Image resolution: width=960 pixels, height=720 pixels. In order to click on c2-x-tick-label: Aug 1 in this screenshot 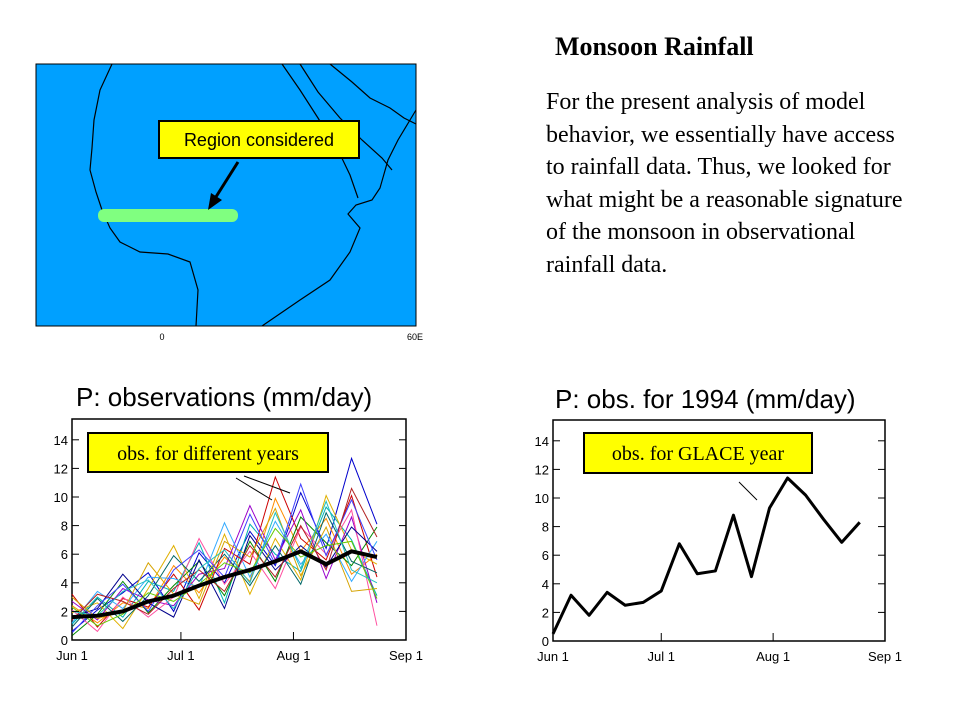, I will do `click(773, 656)`.